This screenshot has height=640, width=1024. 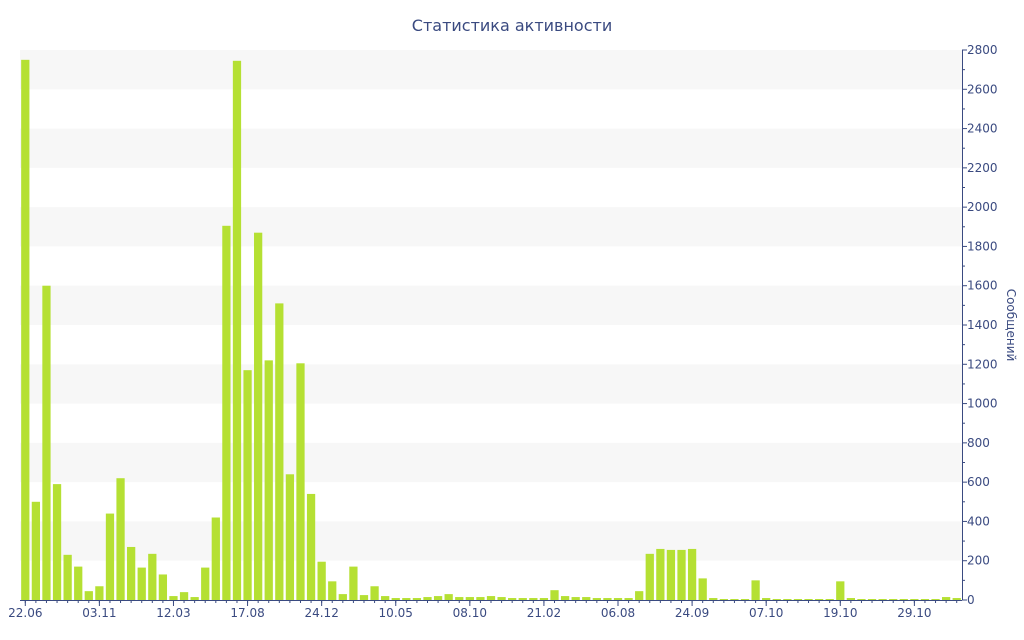 What do you see at coordinates (971, 600) in the screenshot?
I see `y-tick-label: 0` at bounding box center [971, 600].